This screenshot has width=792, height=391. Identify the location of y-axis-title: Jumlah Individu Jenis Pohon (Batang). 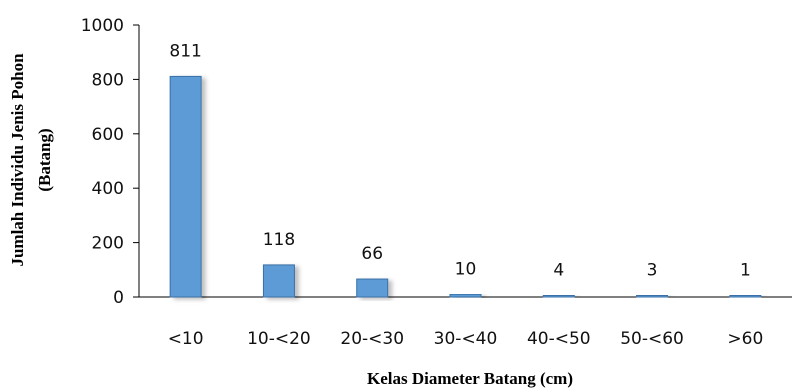
(31, 160).